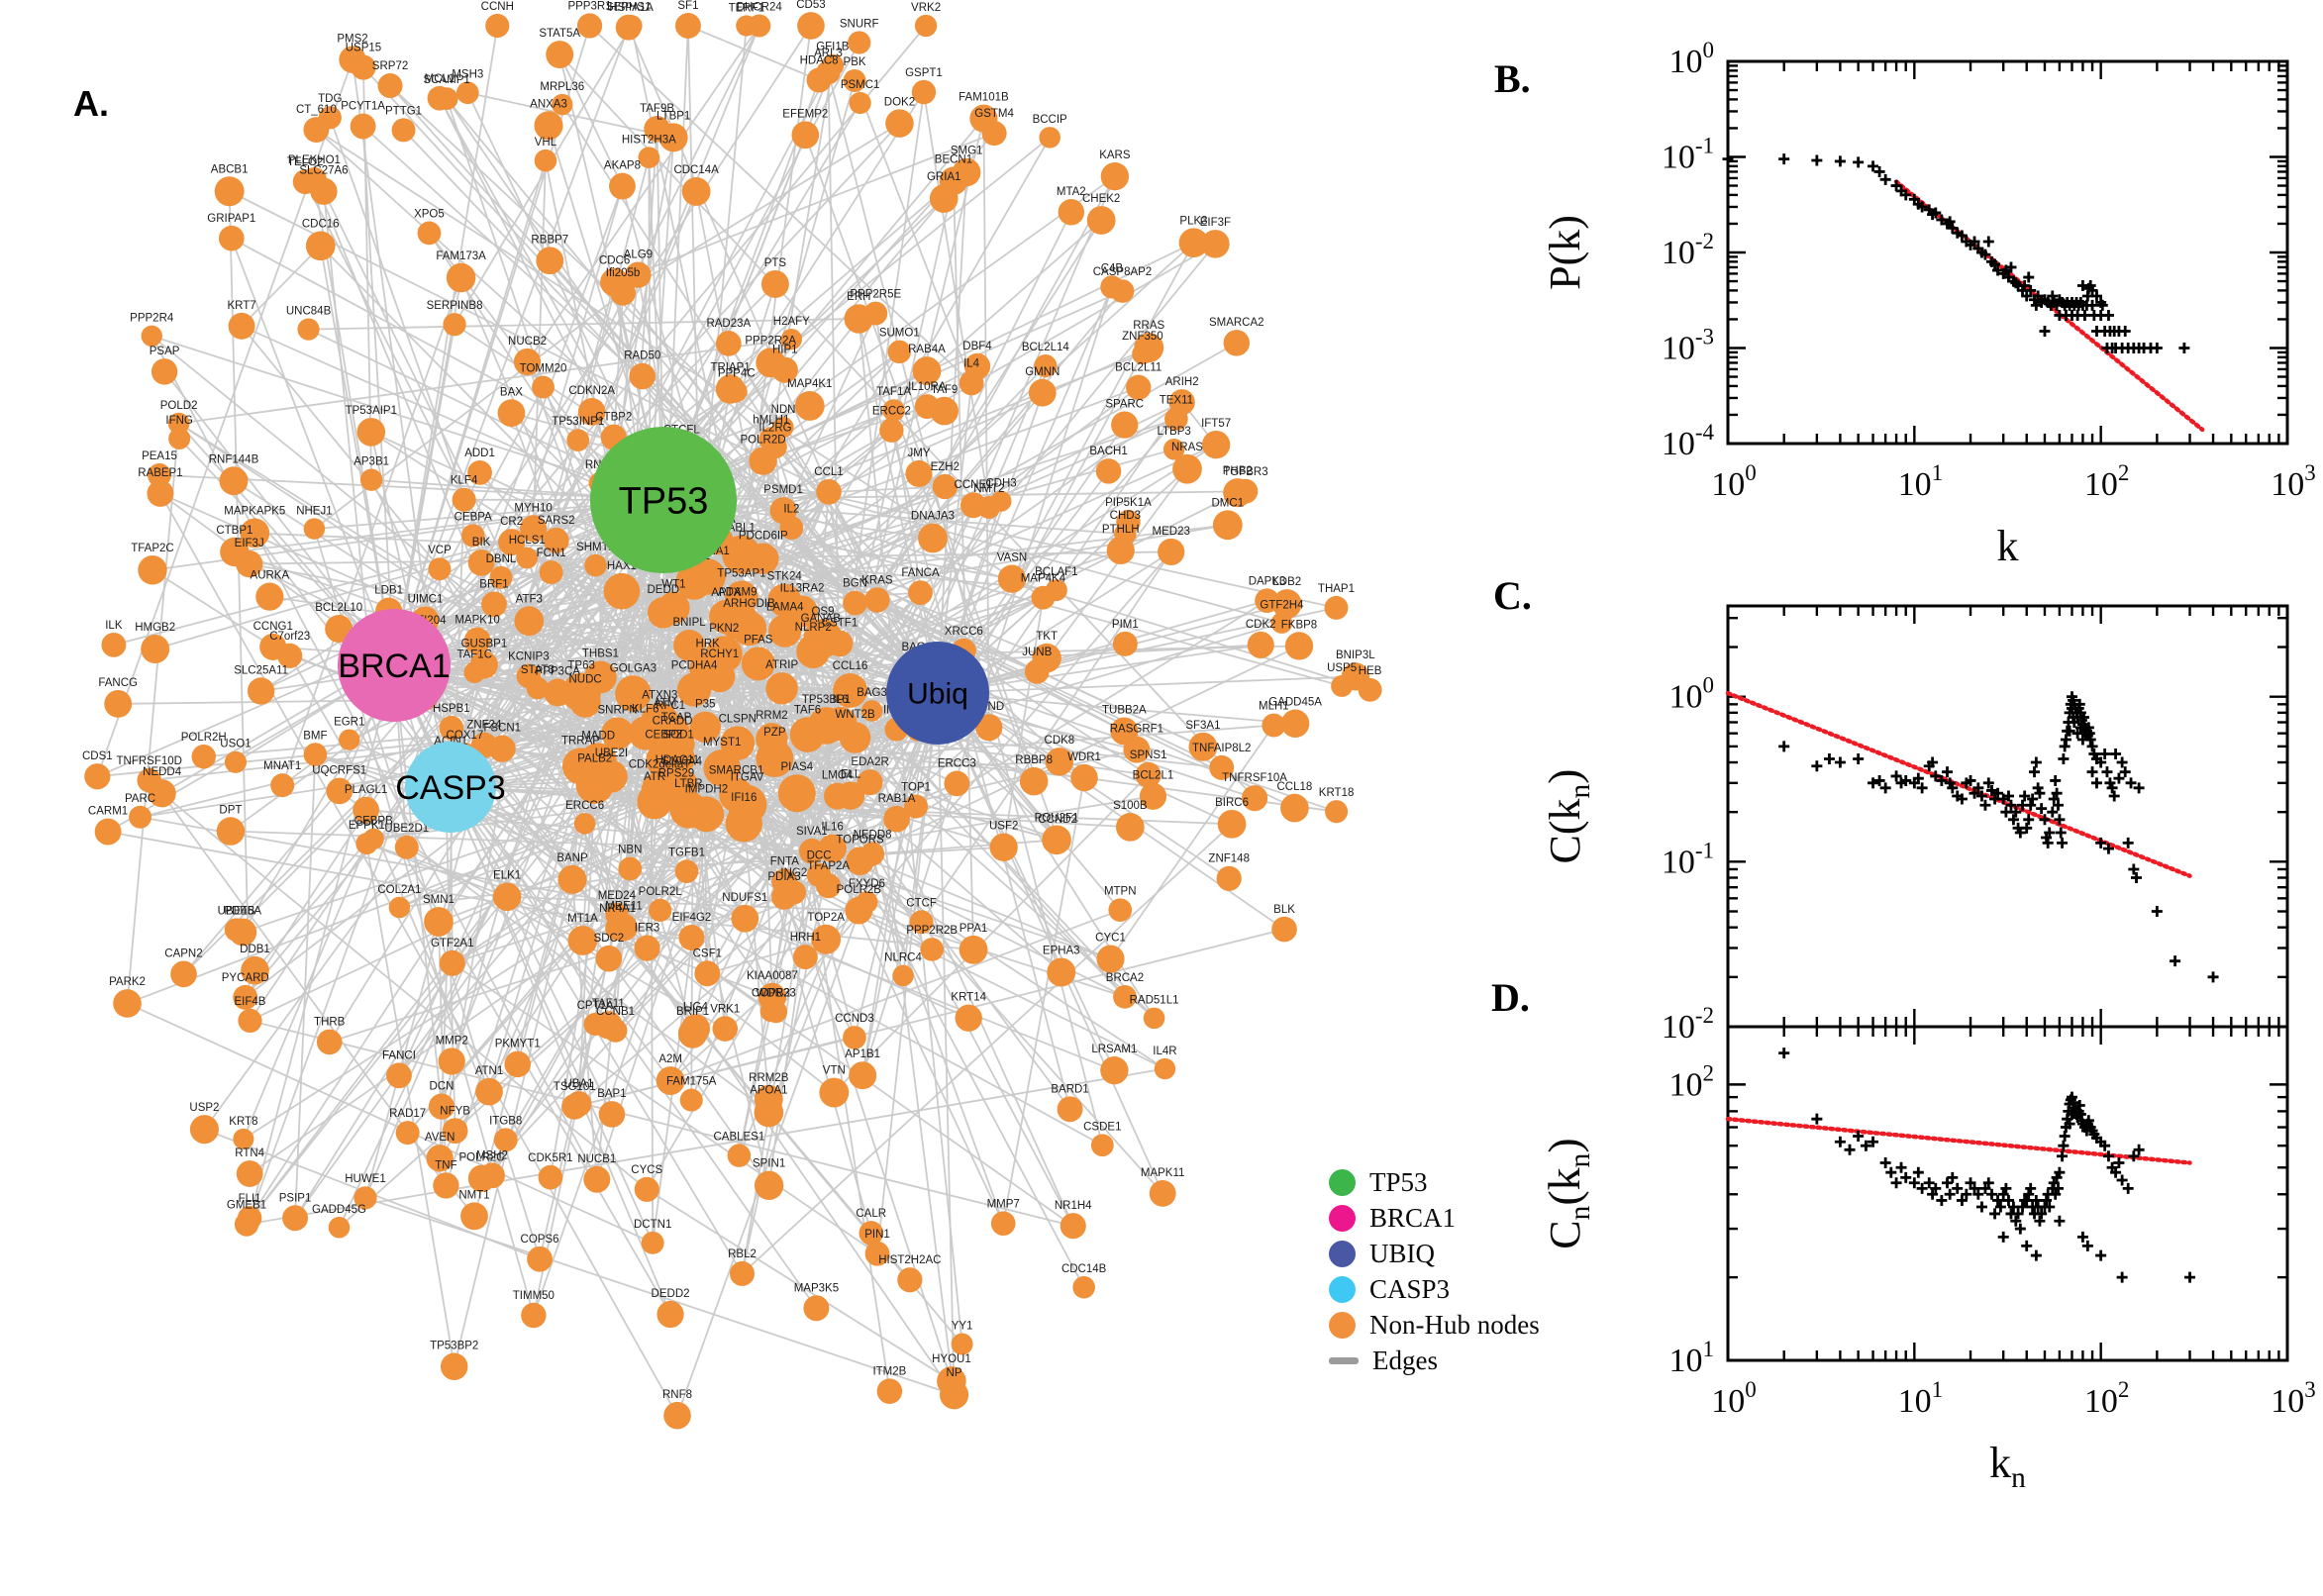 Image resolution: width=2323 pixels, height=1596 pixels. What do you see at coordinates (776, 993) in the screenshot?
I see `network-node-label: WDR33` at bounding box center [776, 993].